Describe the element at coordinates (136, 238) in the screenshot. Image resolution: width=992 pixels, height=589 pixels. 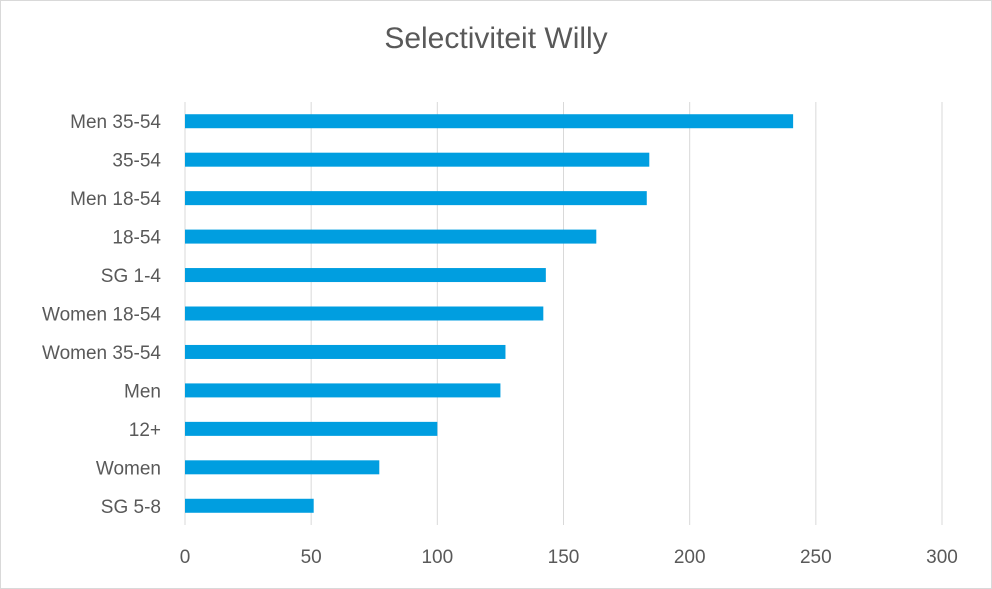
I see `category-label: 18-54` at that location.